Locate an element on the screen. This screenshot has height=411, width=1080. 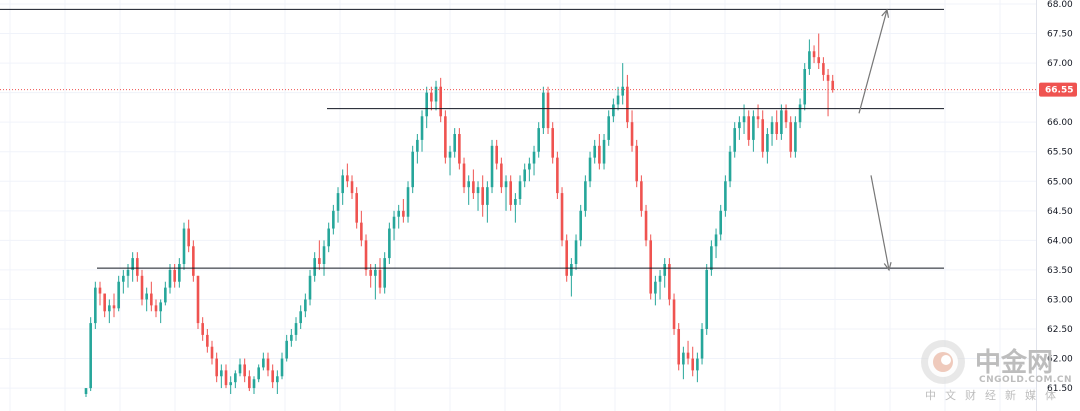
watermark-url: CNGOLD.COM.CN is located at coordinates (1025, 380).